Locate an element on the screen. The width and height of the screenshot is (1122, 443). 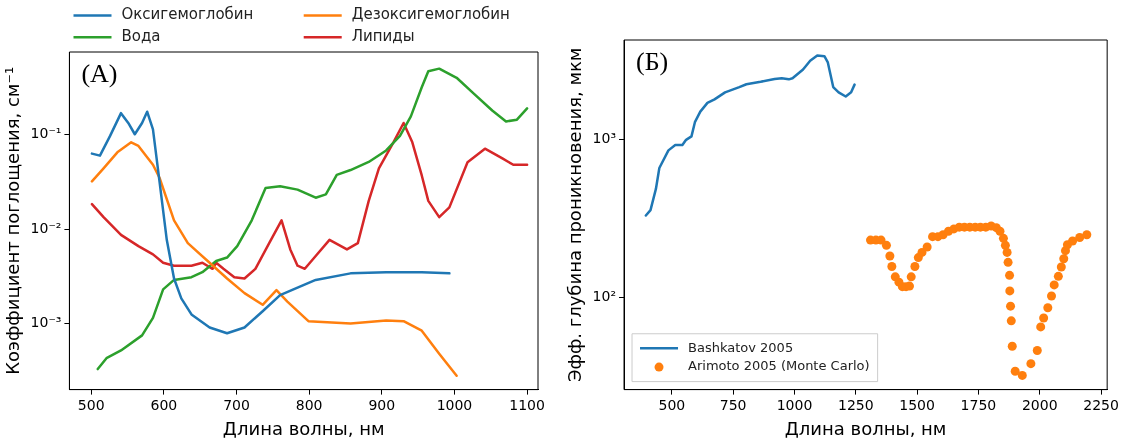
y-tick-label: 10⁻¹ is located at coordinates (46, 133).